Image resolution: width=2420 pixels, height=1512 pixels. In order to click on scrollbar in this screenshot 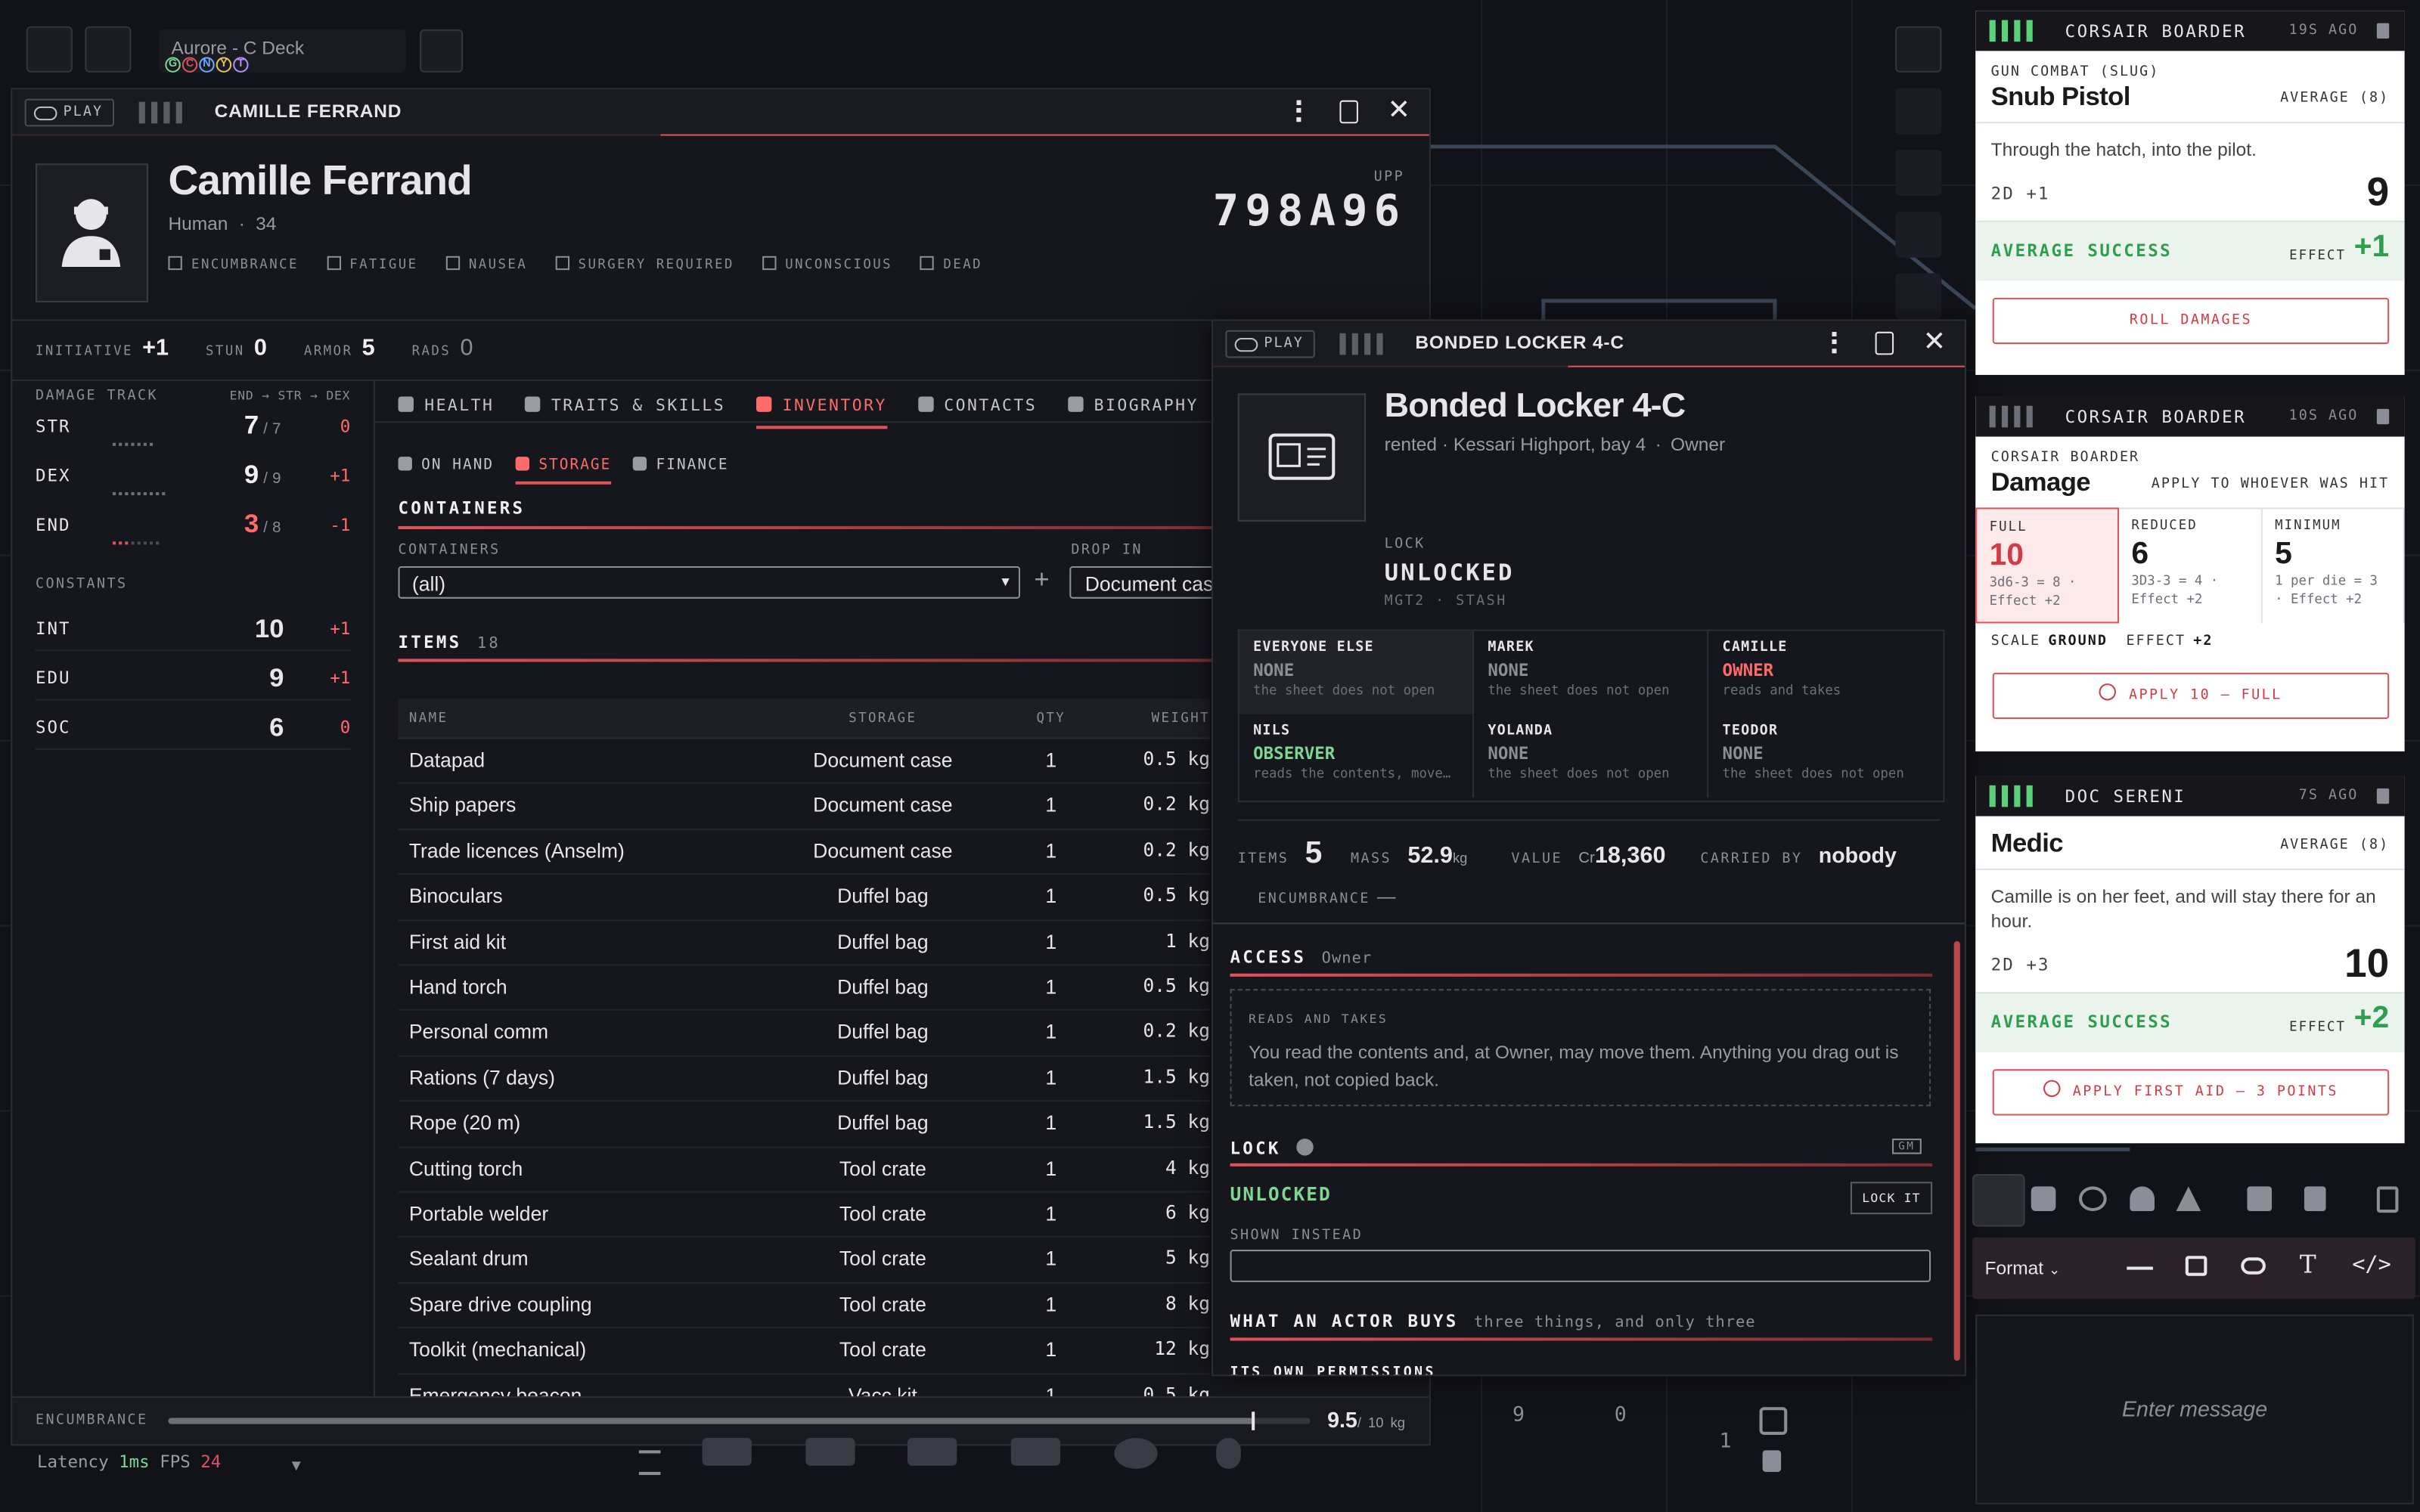, I will do `click(1957, 1150)`.